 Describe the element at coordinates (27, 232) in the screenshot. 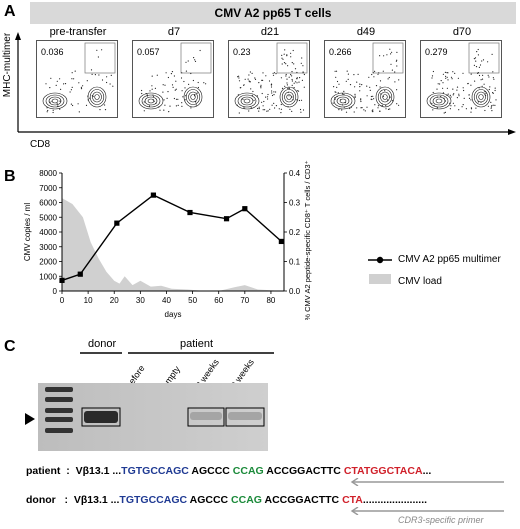

I see `y-axis-label: CMV copies / ml` at that location.